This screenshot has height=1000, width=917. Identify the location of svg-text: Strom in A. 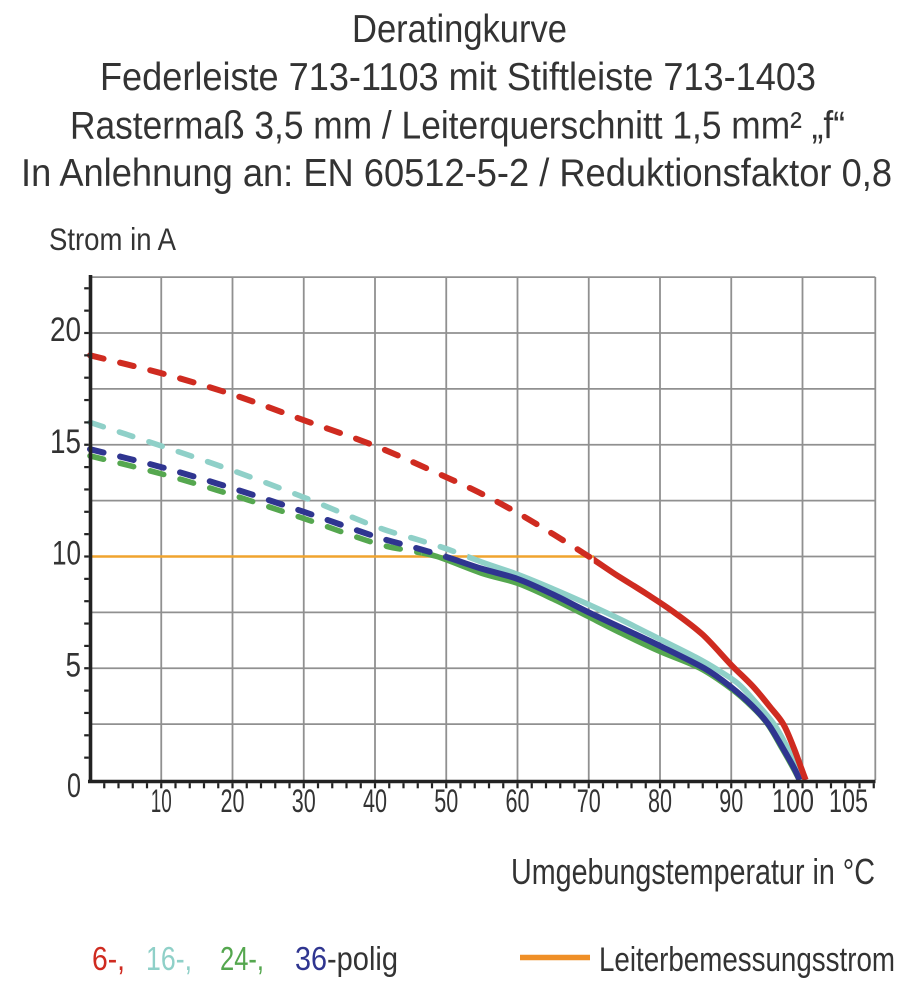
(112, 239).